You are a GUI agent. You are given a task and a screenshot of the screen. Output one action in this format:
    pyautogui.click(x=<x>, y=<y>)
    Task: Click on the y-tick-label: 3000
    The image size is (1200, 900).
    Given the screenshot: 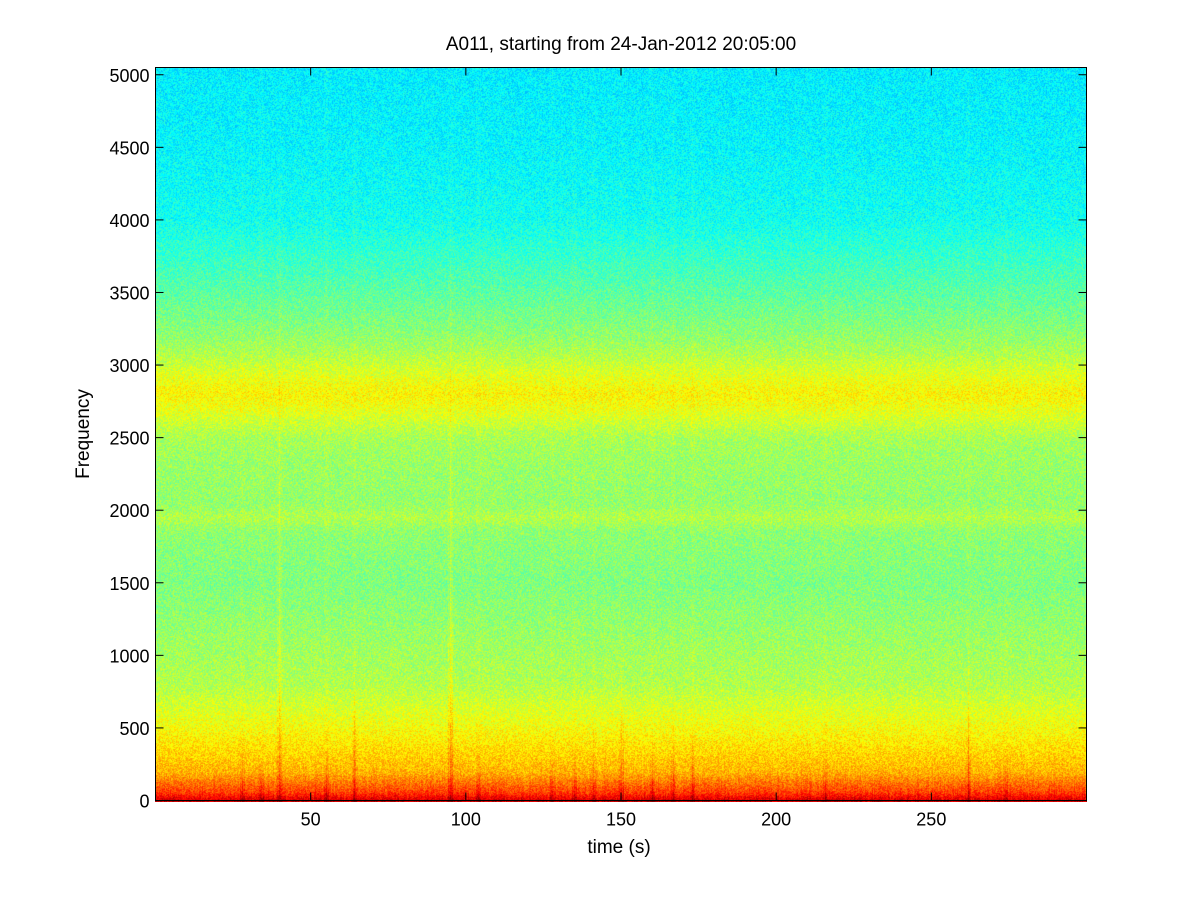 What is the action you would take?
    pyautogui.click(x=129, y=366)
    